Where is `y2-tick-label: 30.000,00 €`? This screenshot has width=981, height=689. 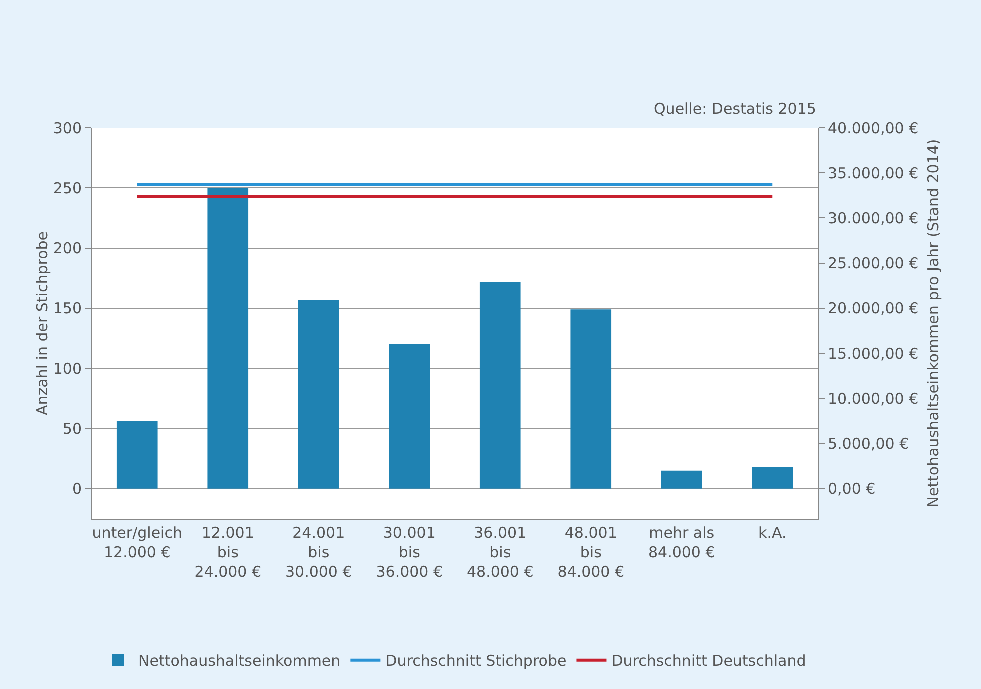 y2-tick-label: 30.000,00 € is located at coordinates (873, 218).